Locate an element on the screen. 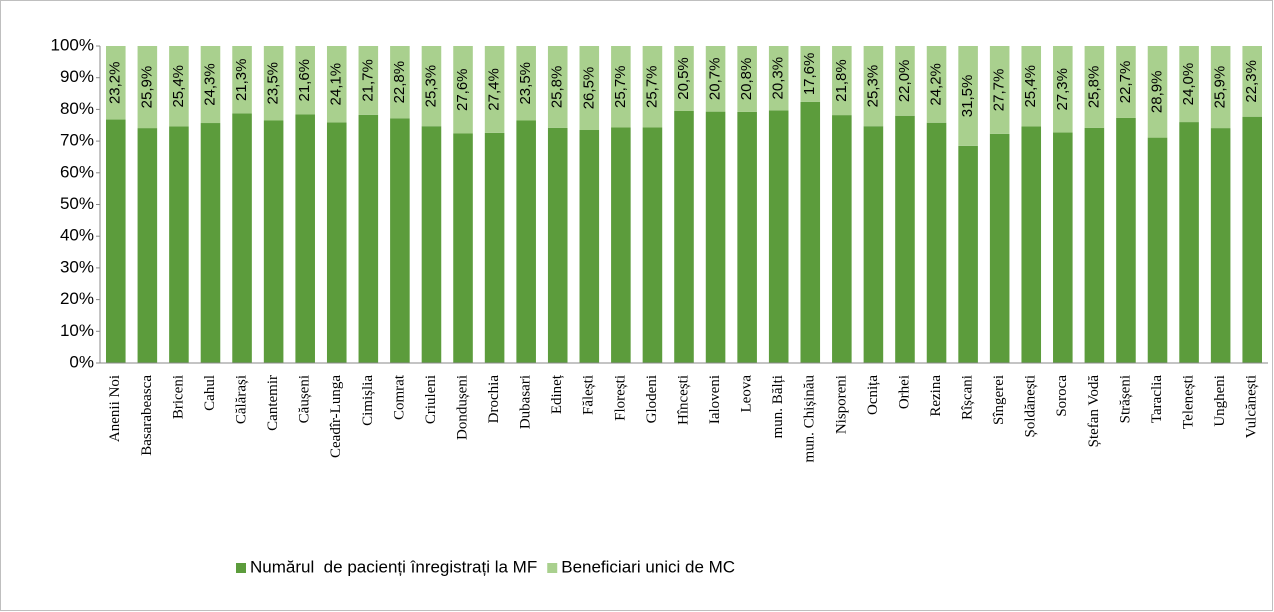  x-tick-label: Căușeni is located at coordinates (305, 399).